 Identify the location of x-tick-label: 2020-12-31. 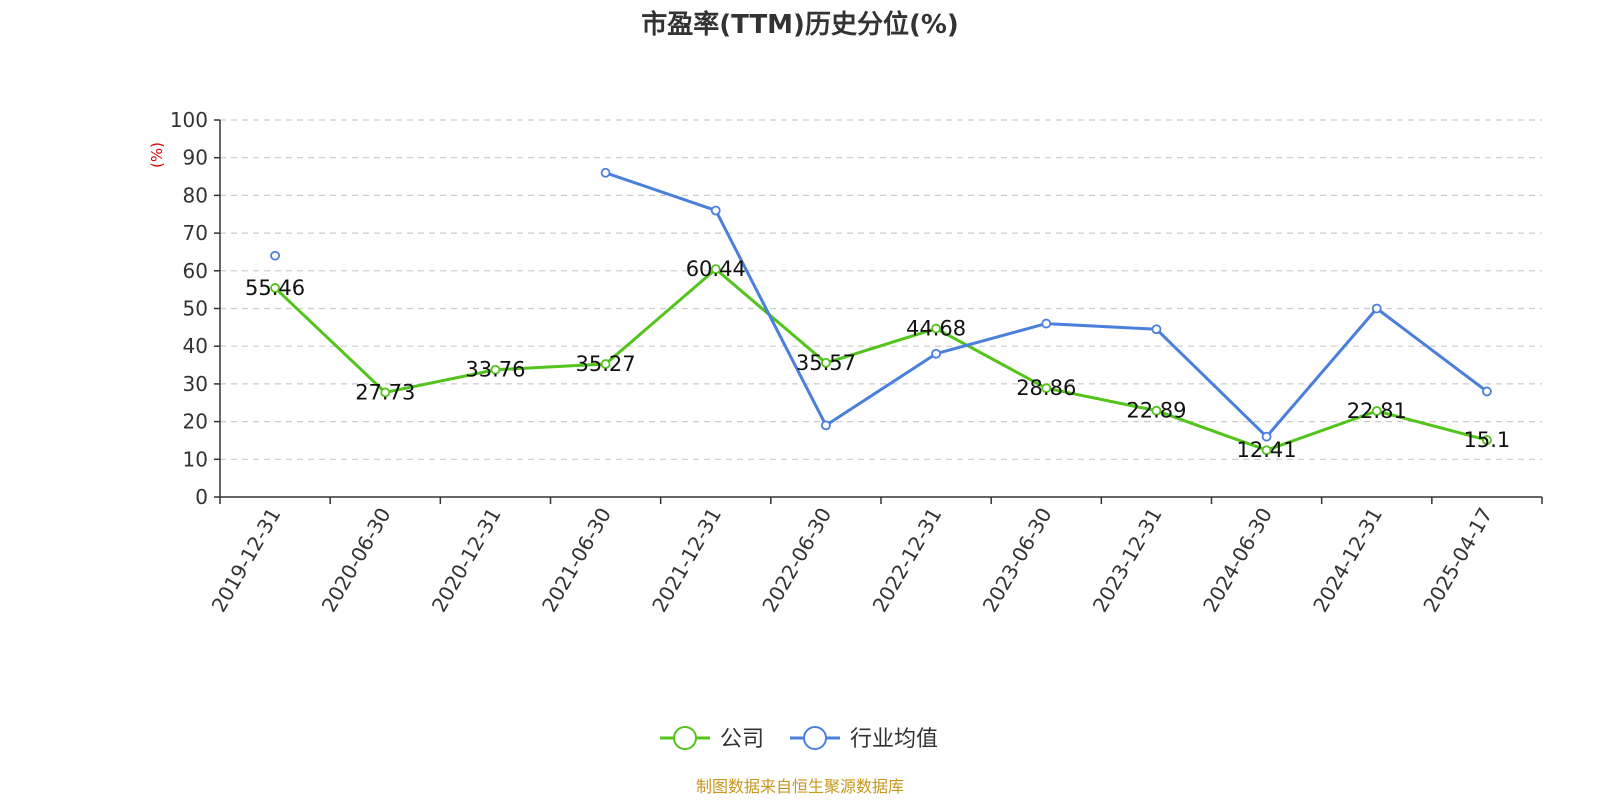
(466, 560).